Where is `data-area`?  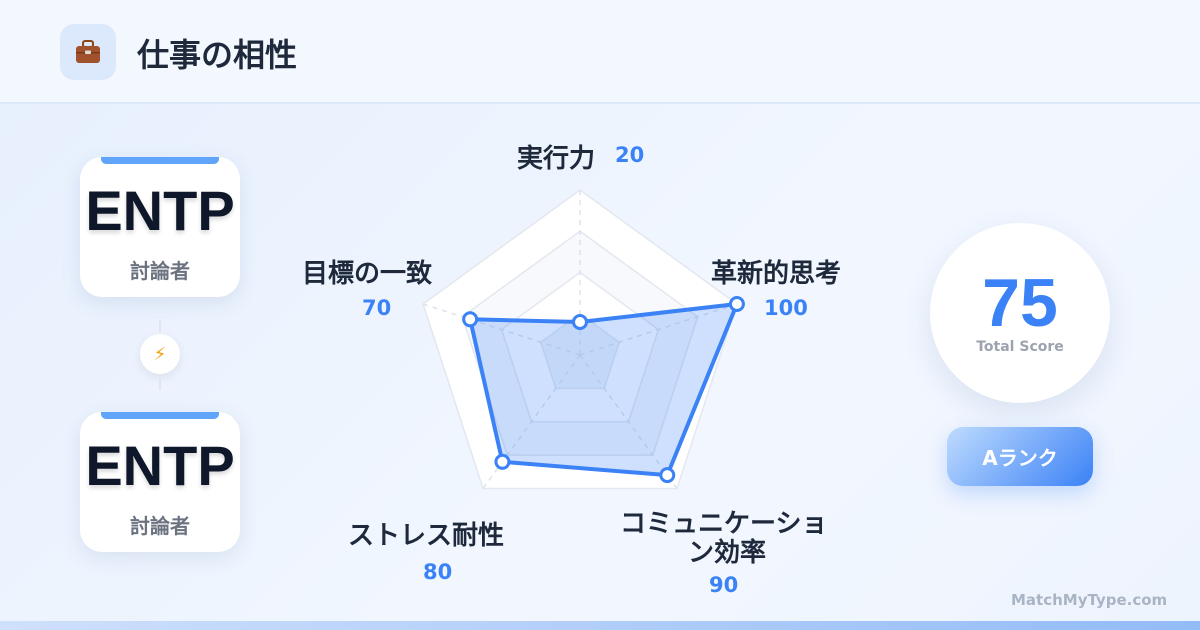 data-area is located at coordinates (603, 390).